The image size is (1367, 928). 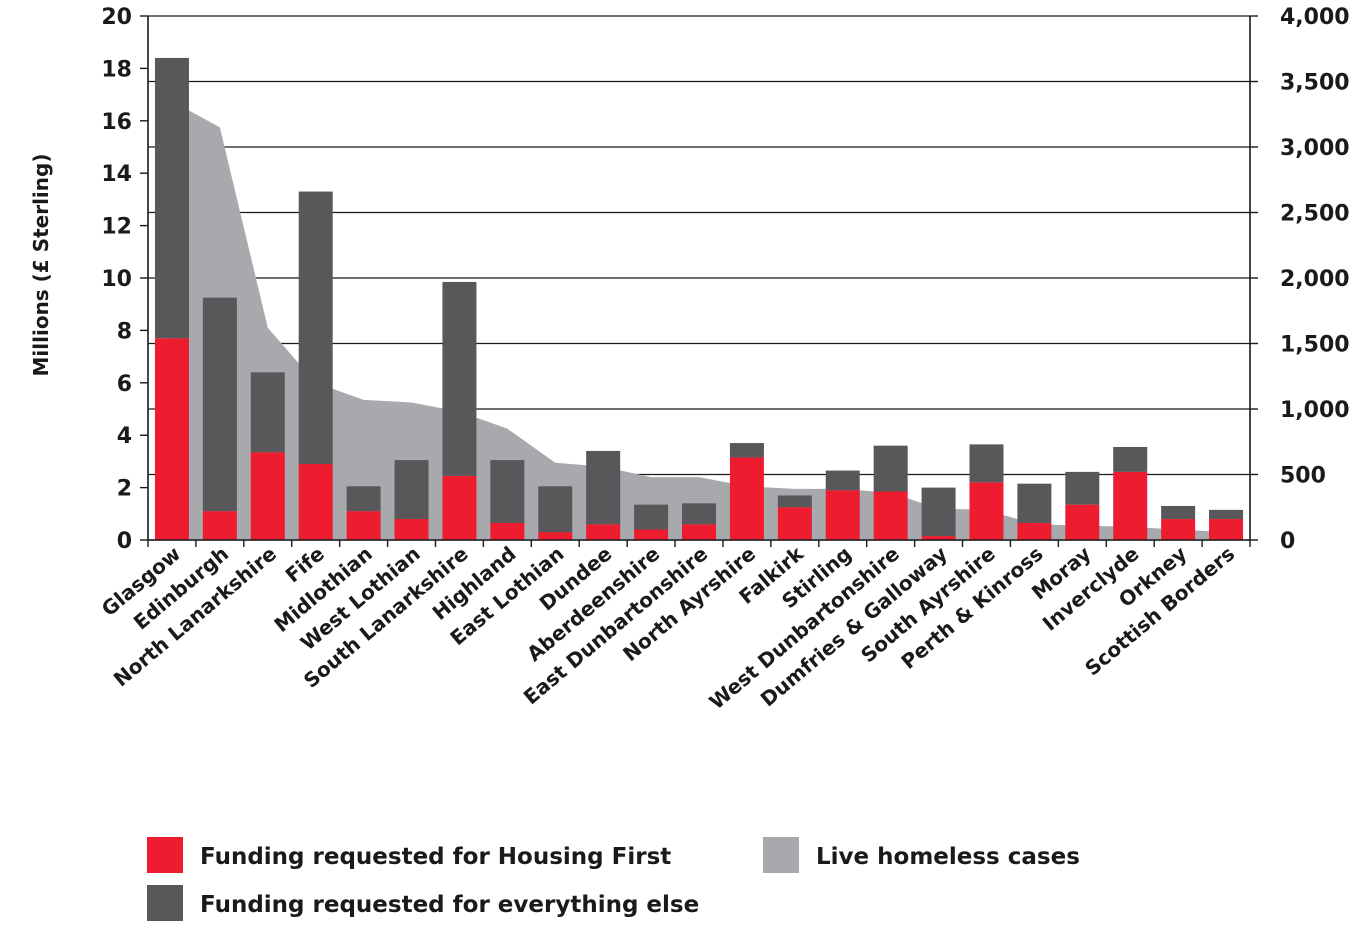 What do you see at coordinates (124, 436) in the screenshot?
I see `y-tick-label-left: 4` at bounding box center [124, 436].